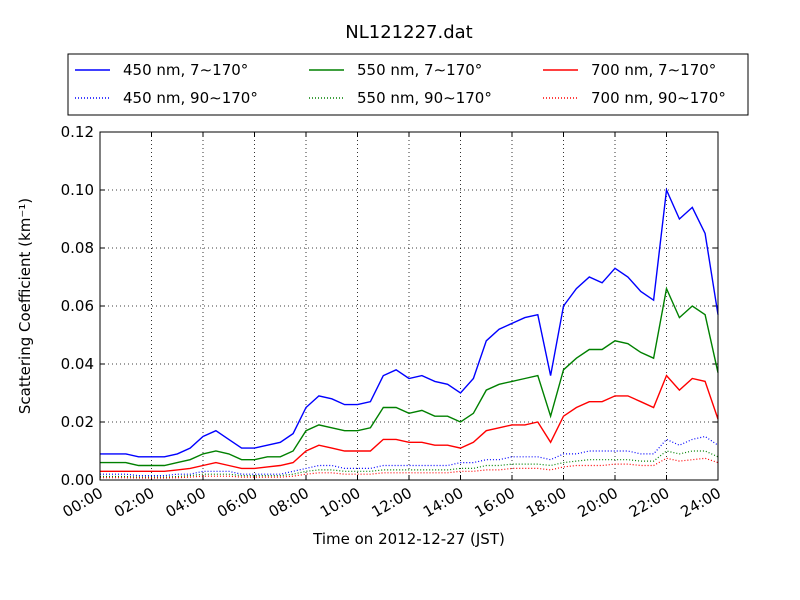 The width and height of the screenshot is (800, 600). Describe the element at coordinates (408, 32) in the screenshot. I see `chart-title: NL121227.dat` at that location.